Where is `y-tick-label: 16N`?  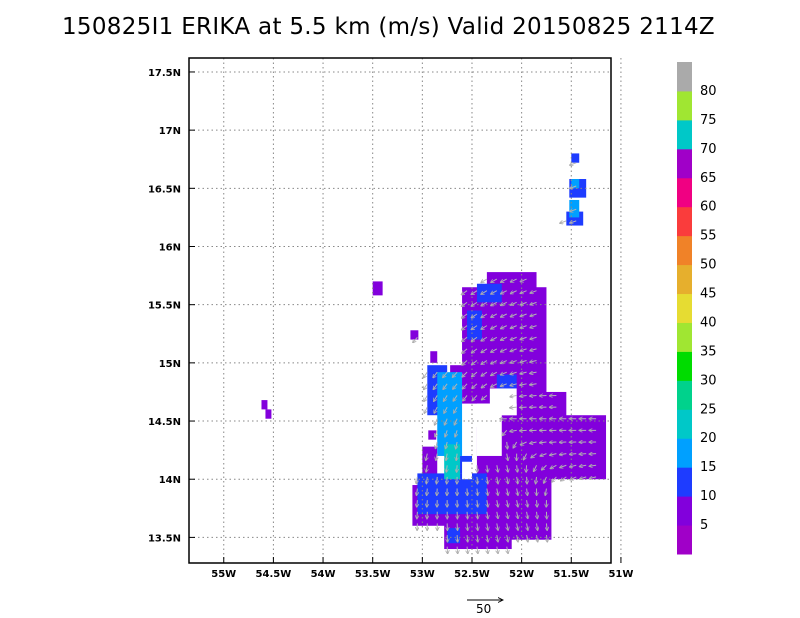
y-tick-label: 16N is located at coordinates (170, 248).